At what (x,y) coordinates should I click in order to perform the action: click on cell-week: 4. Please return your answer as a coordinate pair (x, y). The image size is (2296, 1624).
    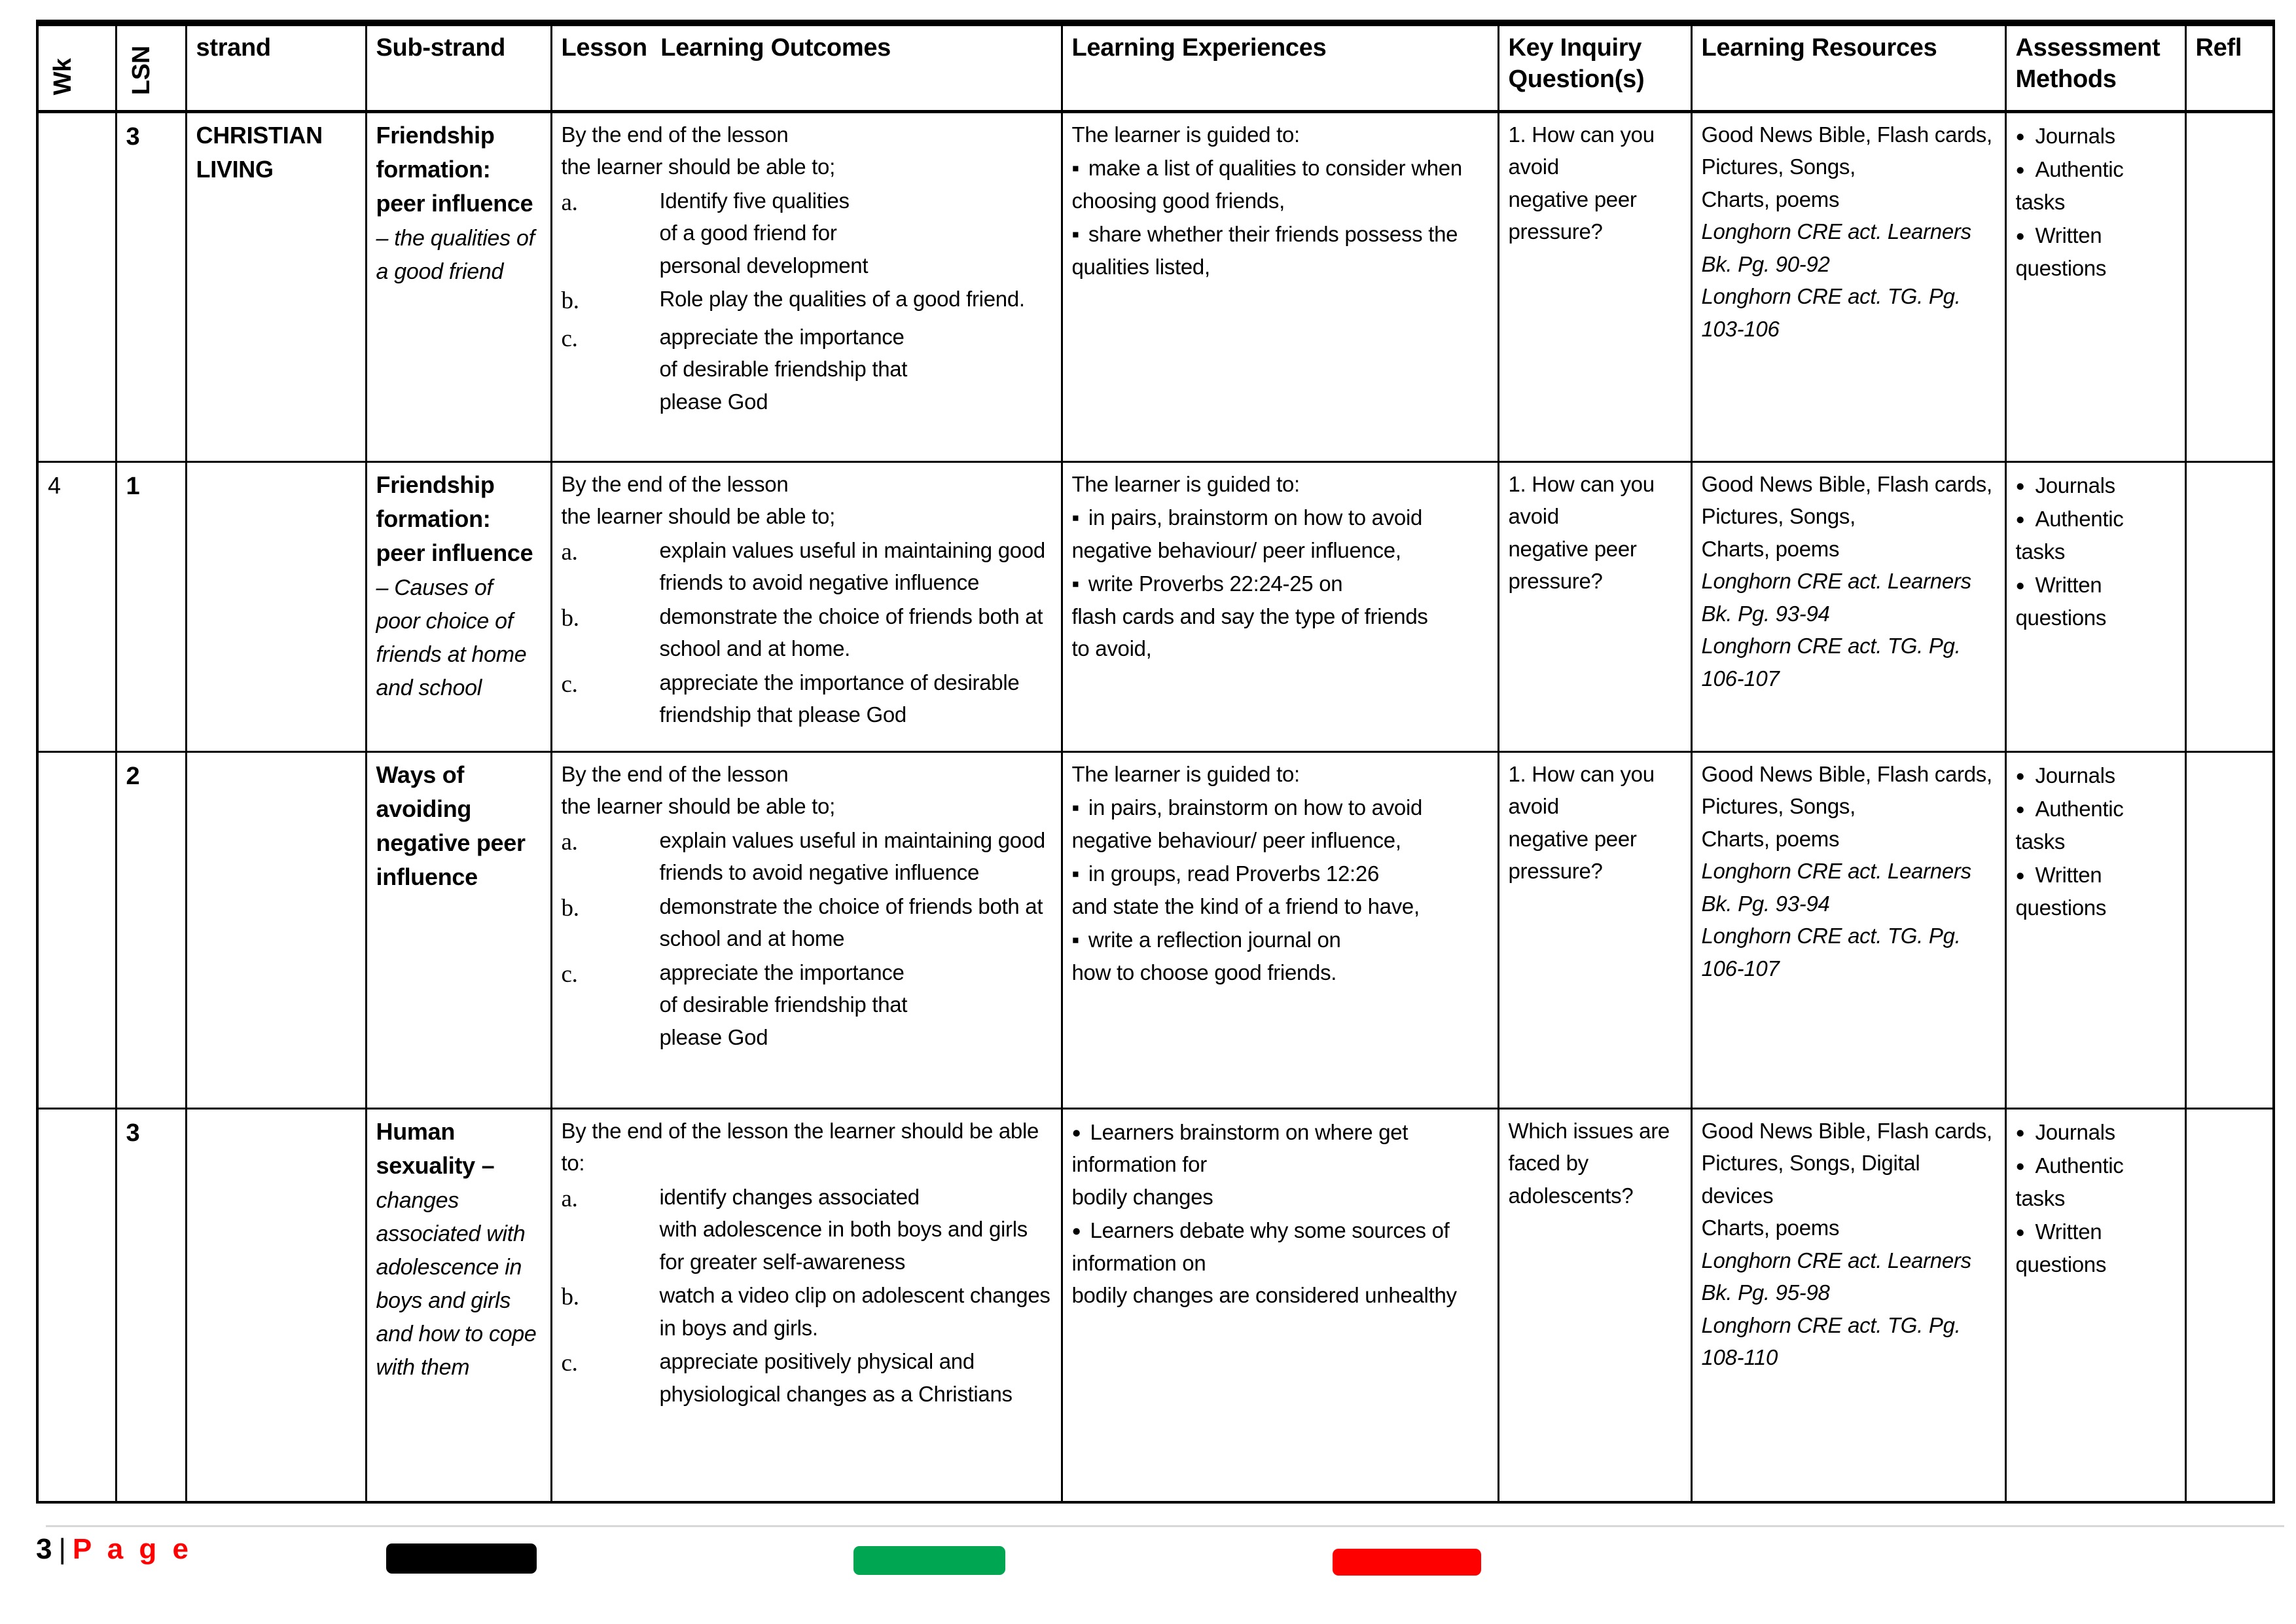
    Looking at the image, I should click on (76, 606).